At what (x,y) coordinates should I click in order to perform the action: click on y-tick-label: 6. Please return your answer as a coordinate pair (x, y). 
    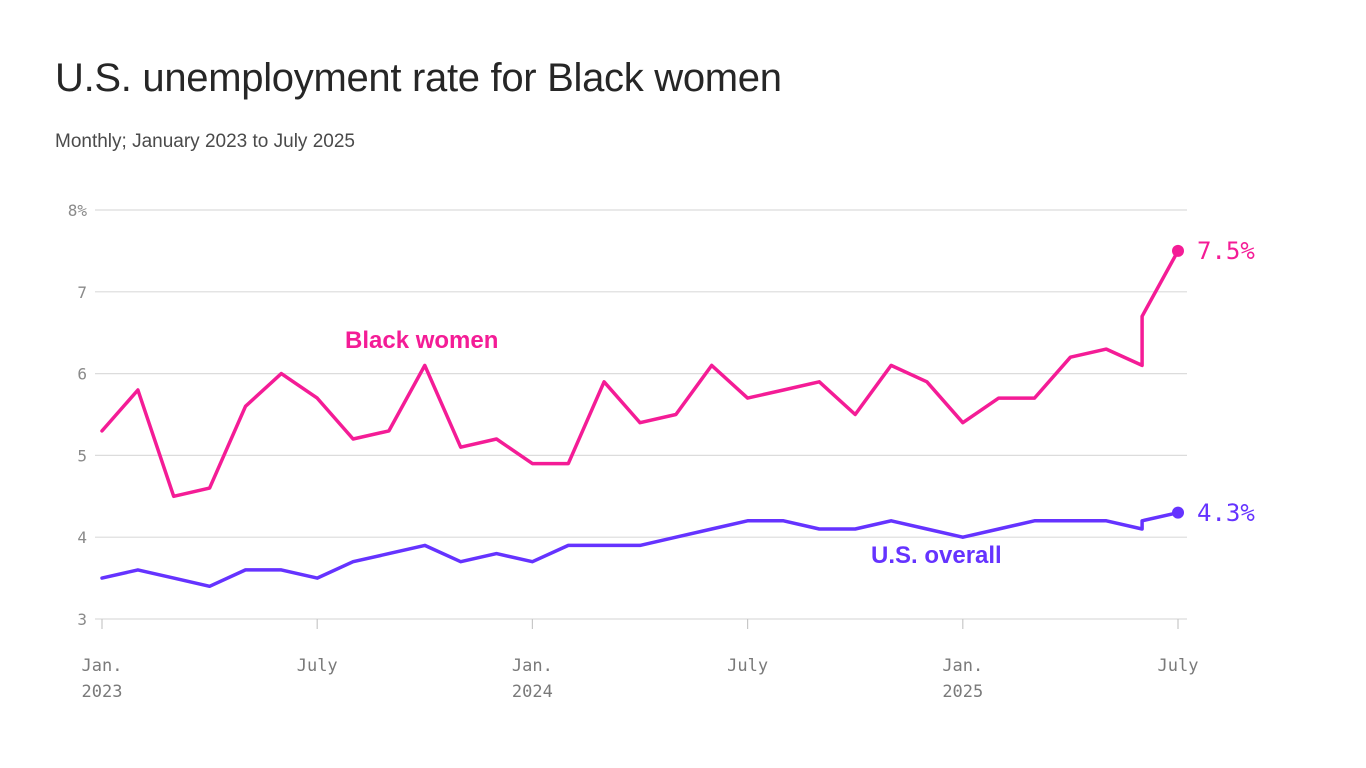
    Looking at the image, I should click on (82, 374).